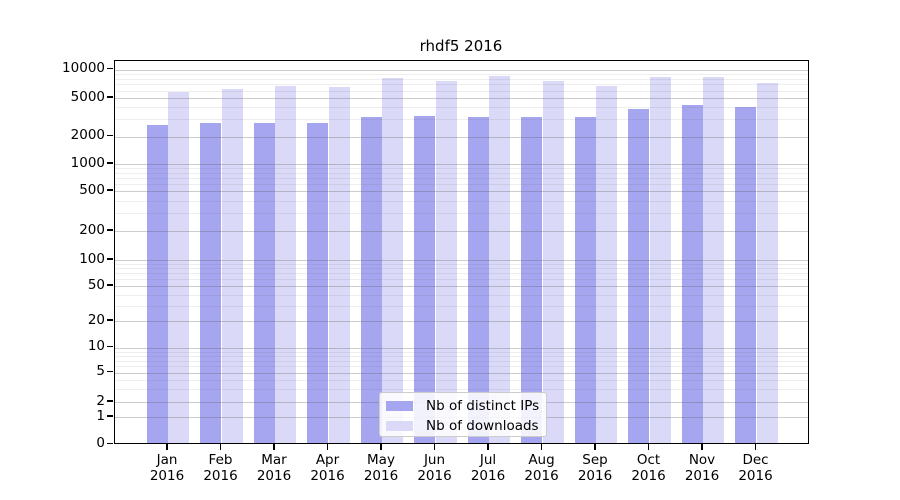  Describe the element at coordinates (541, 468) in the screenshot. I see `x-tick-label: Aug 2016` at that location.